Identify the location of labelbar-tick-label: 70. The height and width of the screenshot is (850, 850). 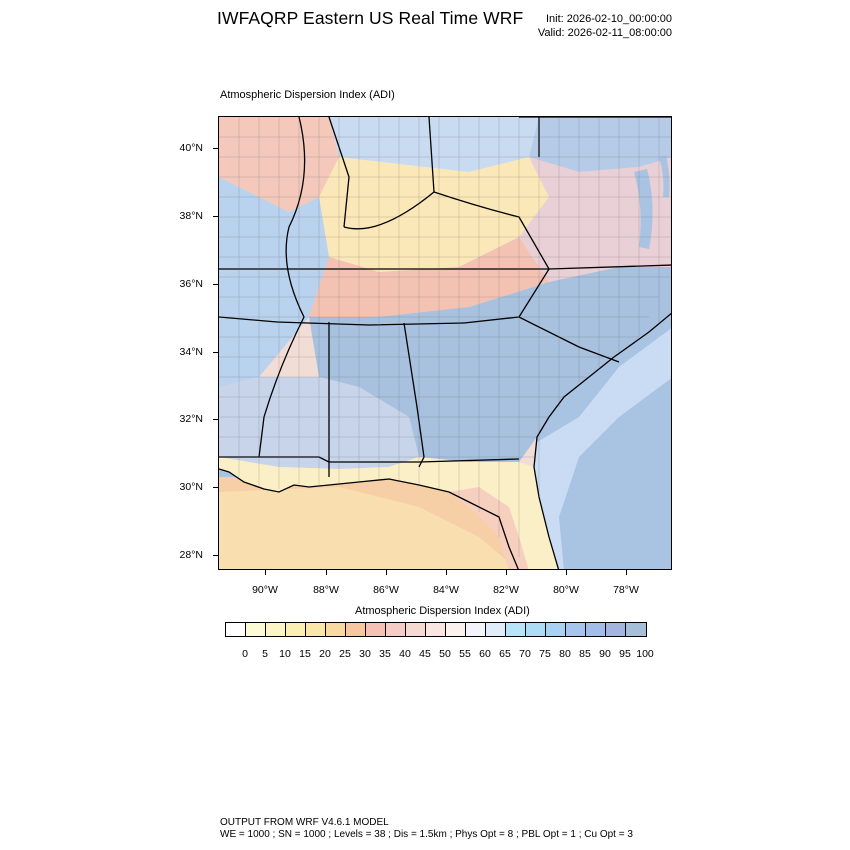
(525, 654).